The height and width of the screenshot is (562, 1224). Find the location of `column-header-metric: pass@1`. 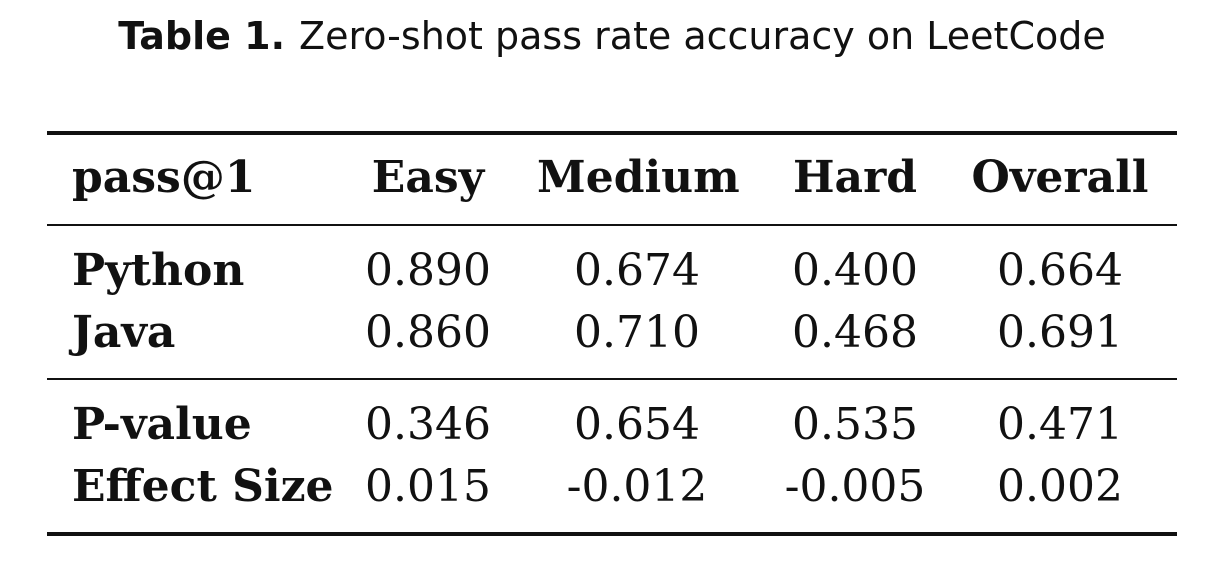

column-header-metric: pass@1 is located at coordinates (164, 177).